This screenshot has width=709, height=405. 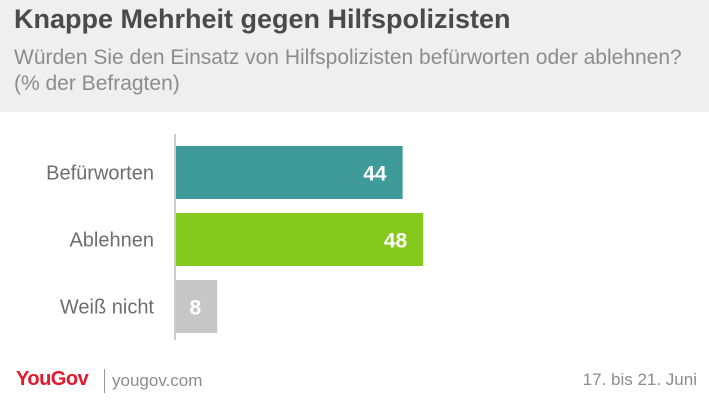 I want to click on bar-ablehnen, so click(x=300, y=239).